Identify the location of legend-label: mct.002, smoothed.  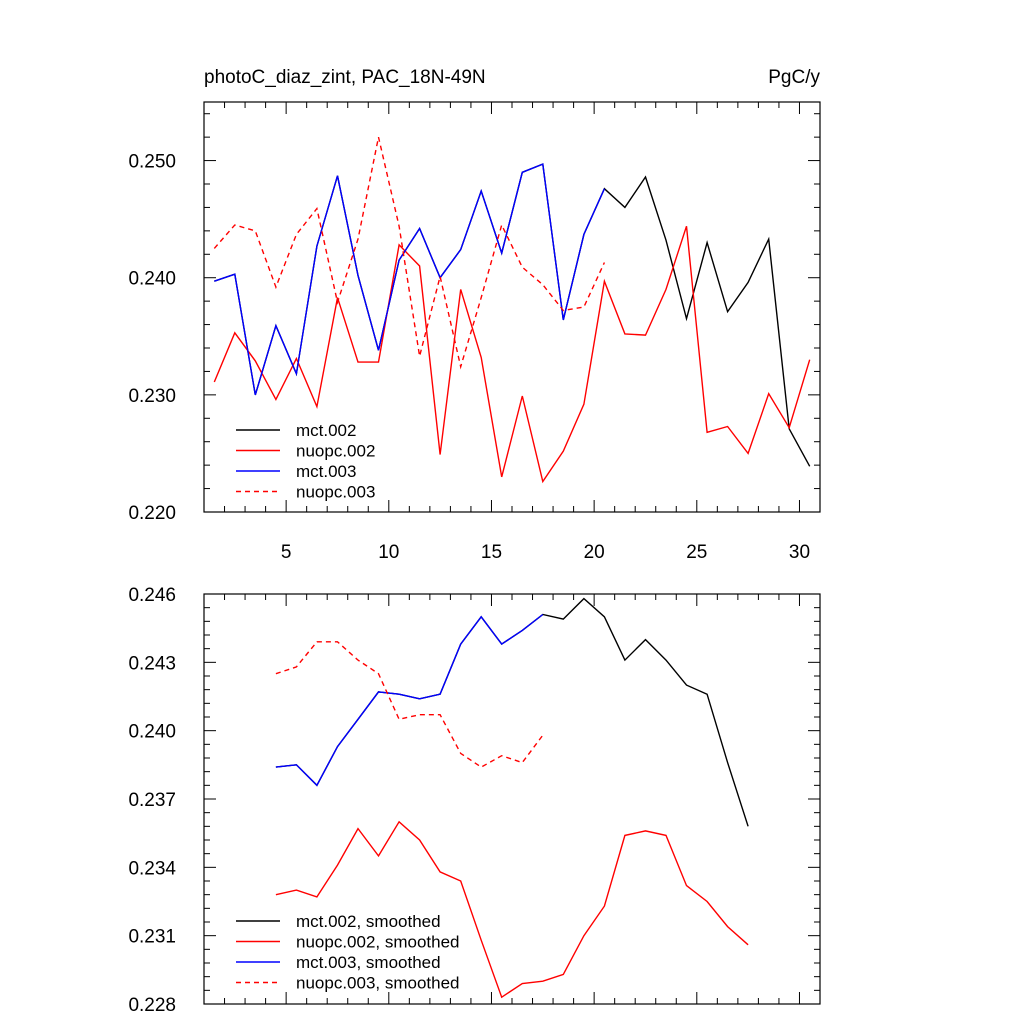
(368, 921).